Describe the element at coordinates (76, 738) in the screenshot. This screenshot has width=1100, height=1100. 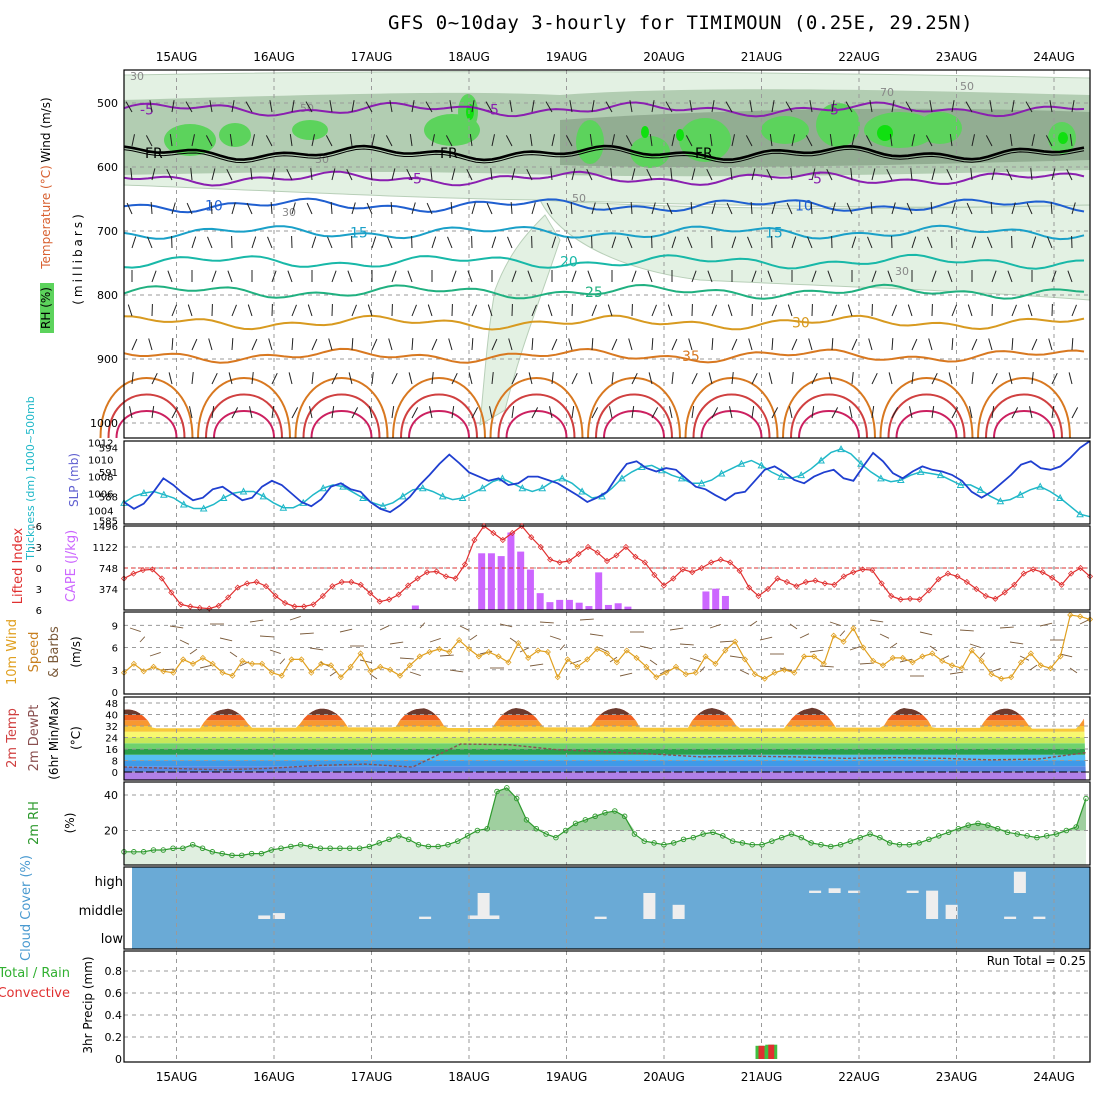
I see `axis-label-degc: (°C)` at that location.